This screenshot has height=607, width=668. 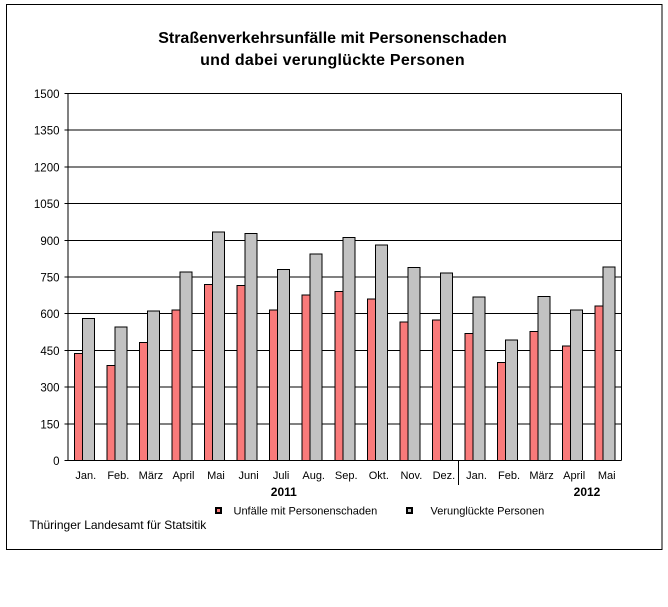 I want to click on svg-text: Dez., so click(x=444, y=476).